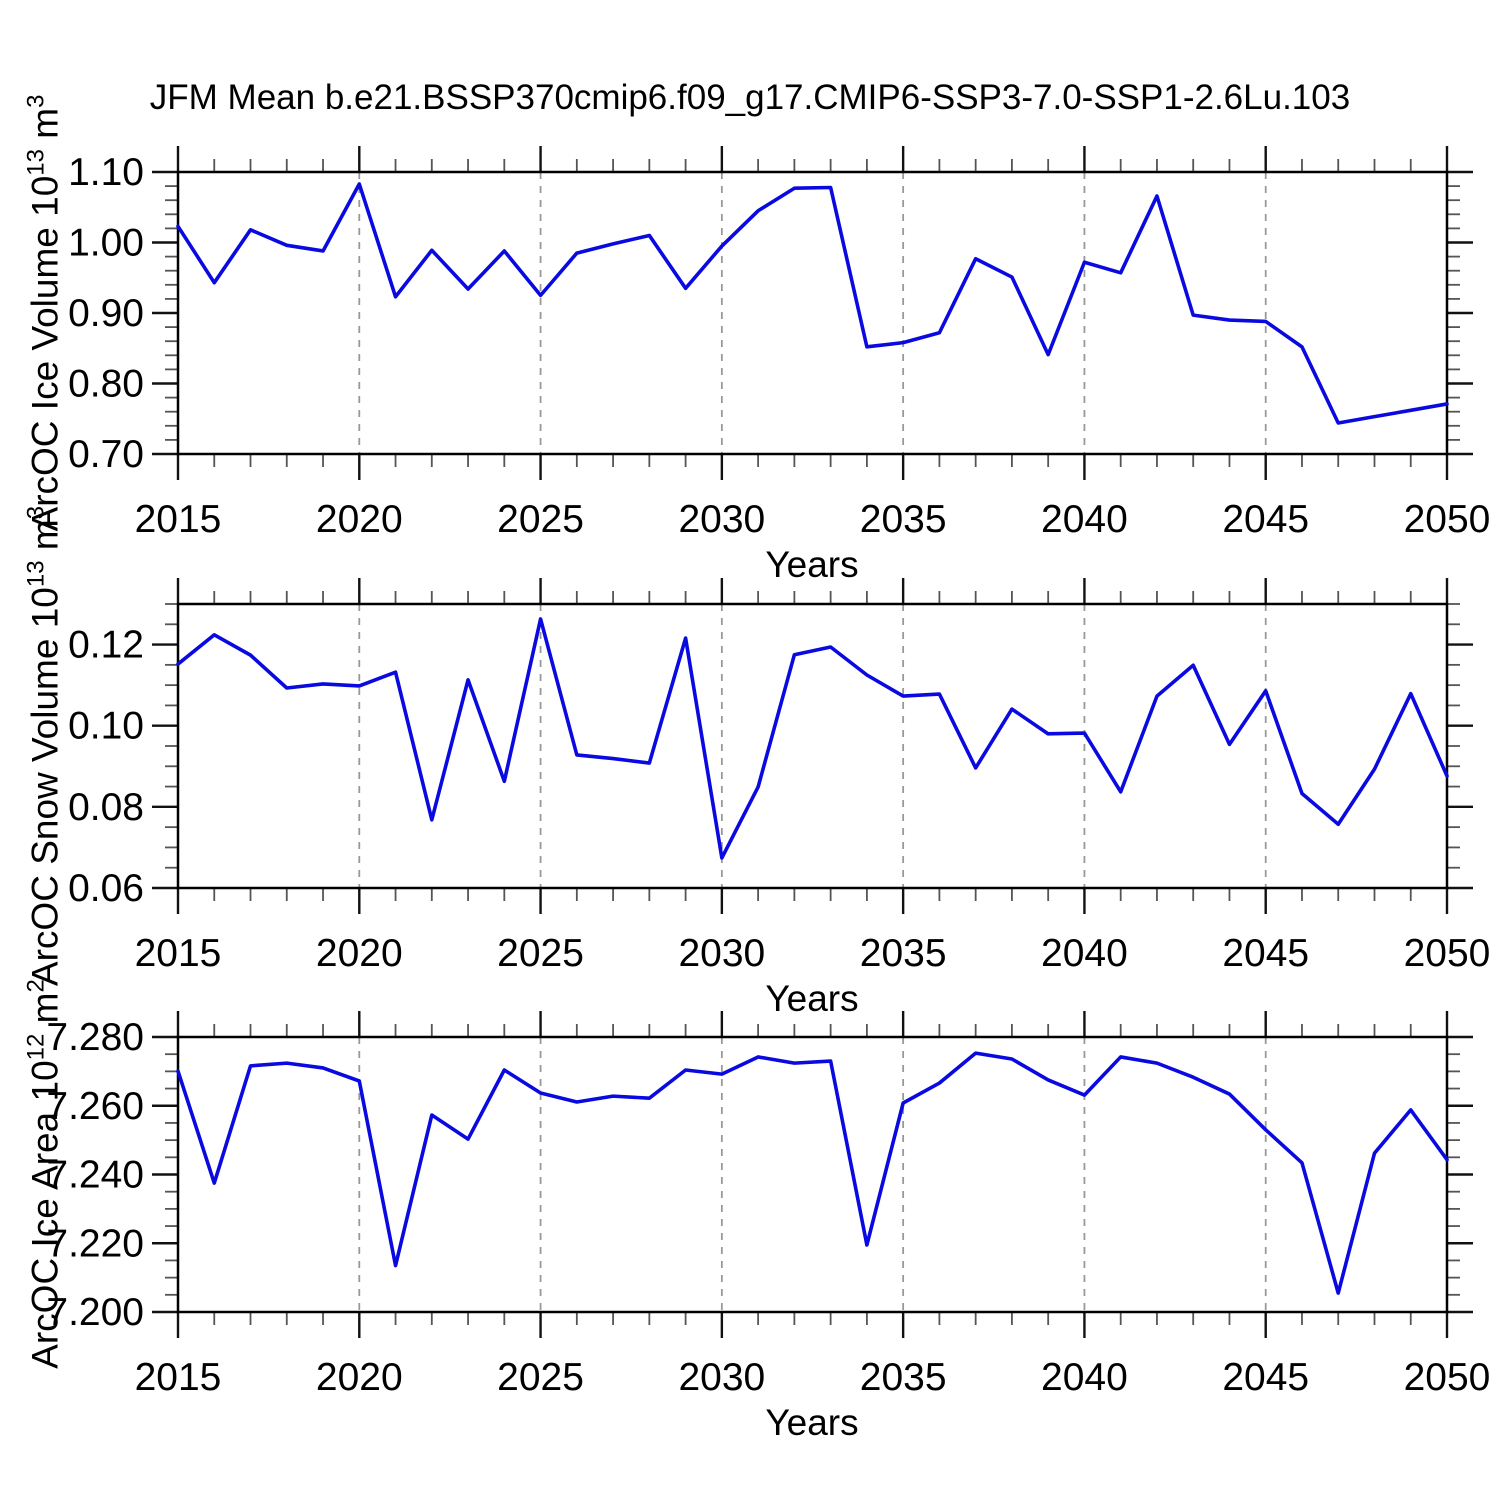 This screenshot has height=1500, width=1500. I want to click on y-tick-label: 7.220, so click(95, 1243).